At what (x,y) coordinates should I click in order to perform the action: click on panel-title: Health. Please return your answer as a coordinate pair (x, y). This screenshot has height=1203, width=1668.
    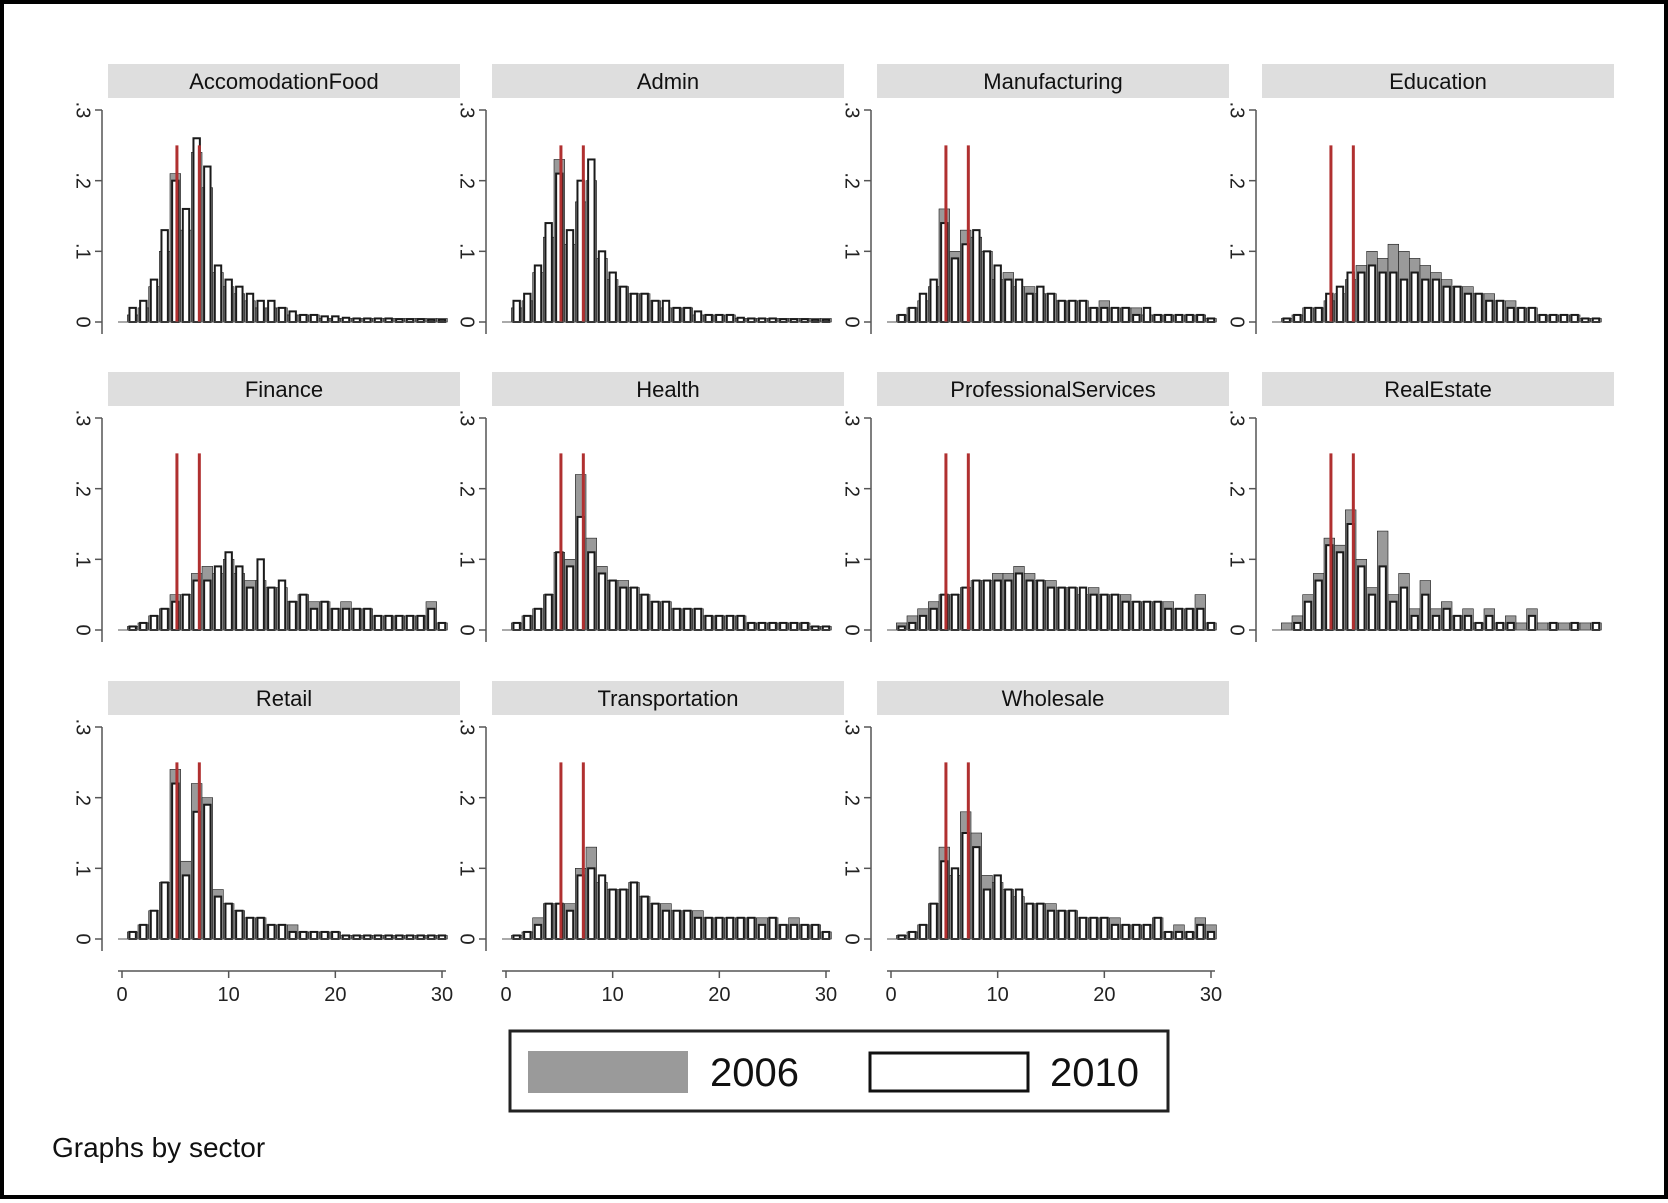
    Looking at the image, I should click on (668, 389).